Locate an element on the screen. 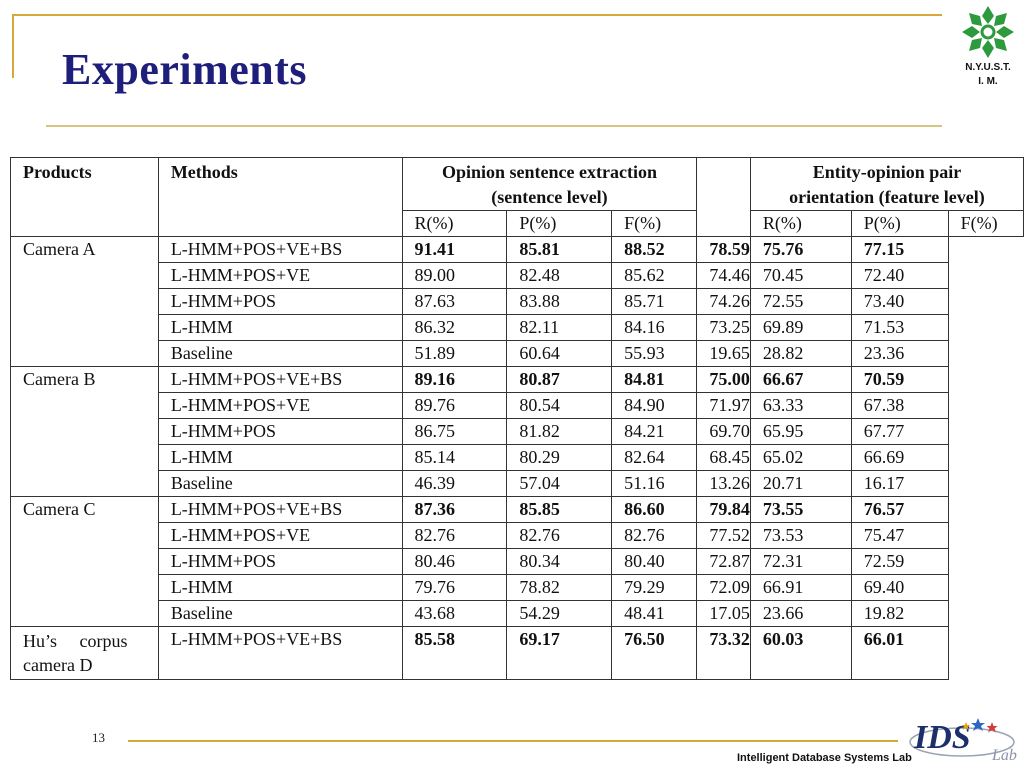  header-group-sentence-line1: Opinion sentence extraction is located at coordinates (549, 172).